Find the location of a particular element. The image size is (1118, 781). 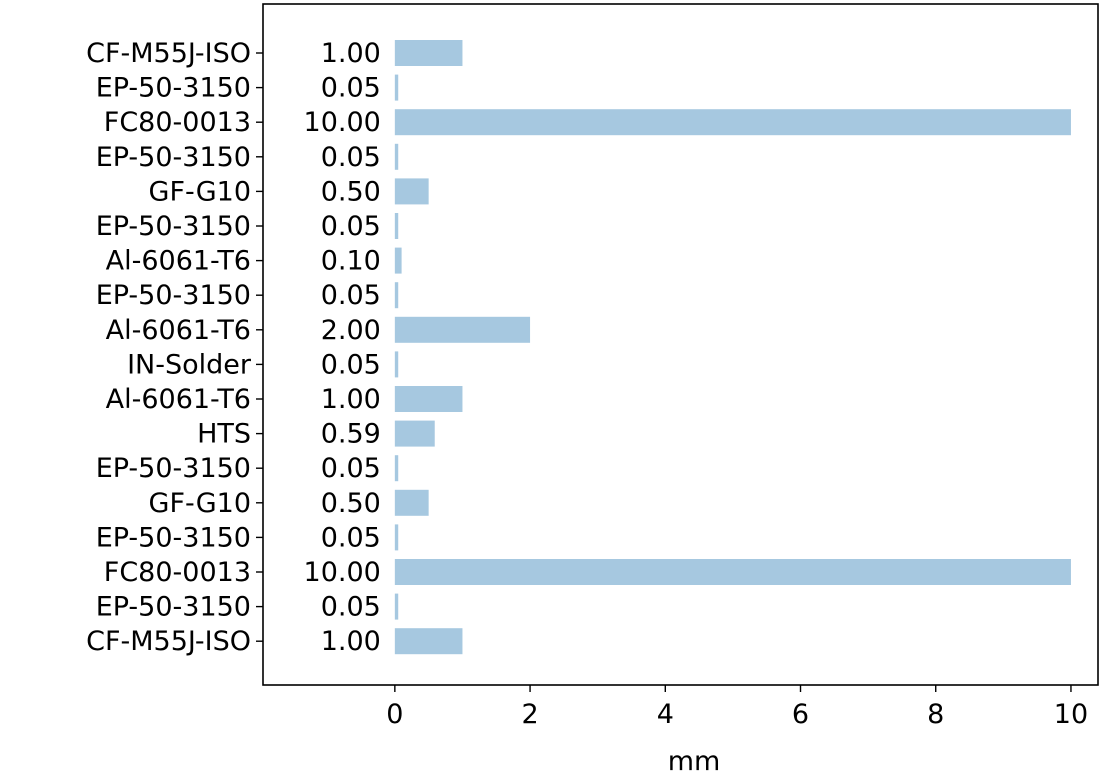

category-label: IN-Solder is located at coordinates (189, 364).